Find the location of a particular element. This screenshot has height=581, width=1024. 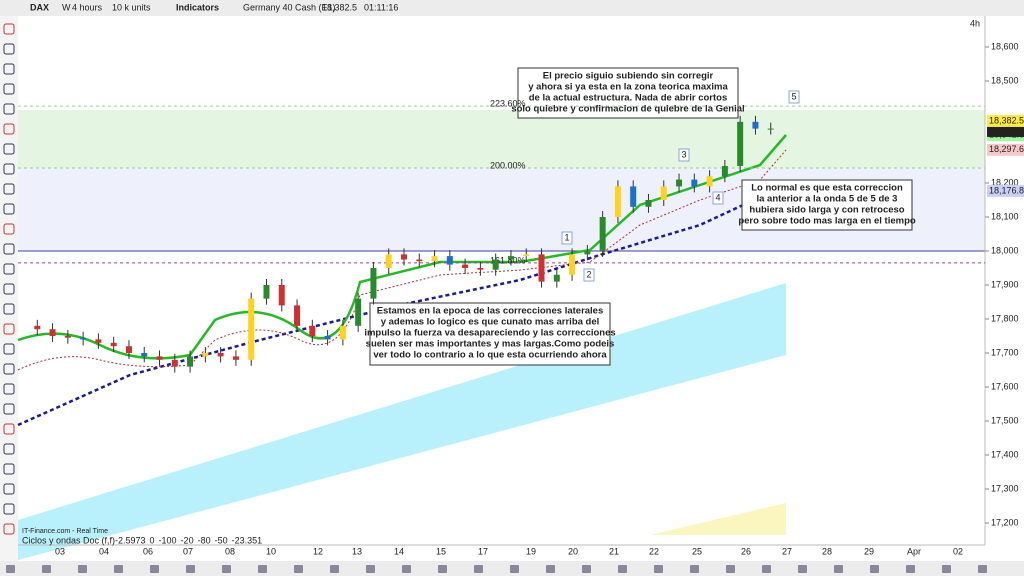

time-label: 08 is located at coordinates (230, 551).